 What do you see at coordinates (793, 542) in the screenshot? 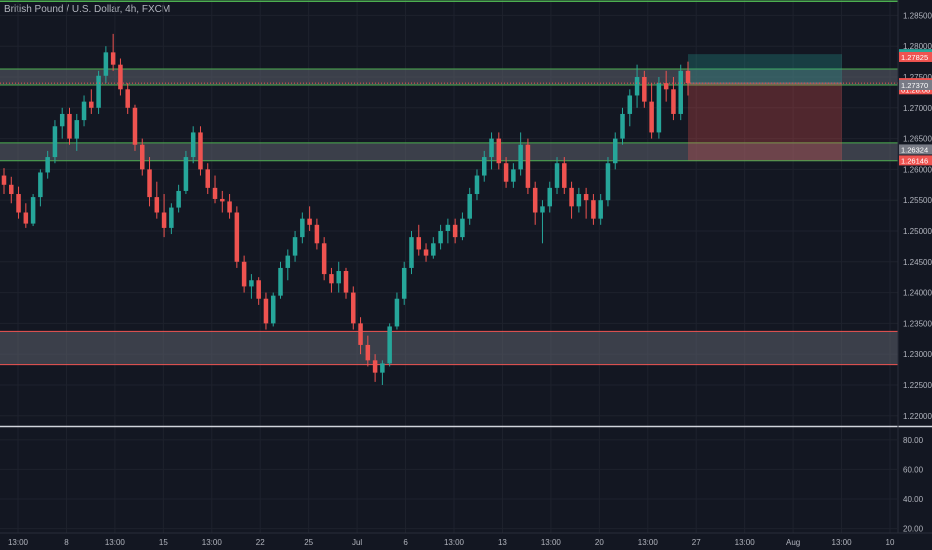
I see `time-tick-label: Aug` at bounding box center [793, 542].